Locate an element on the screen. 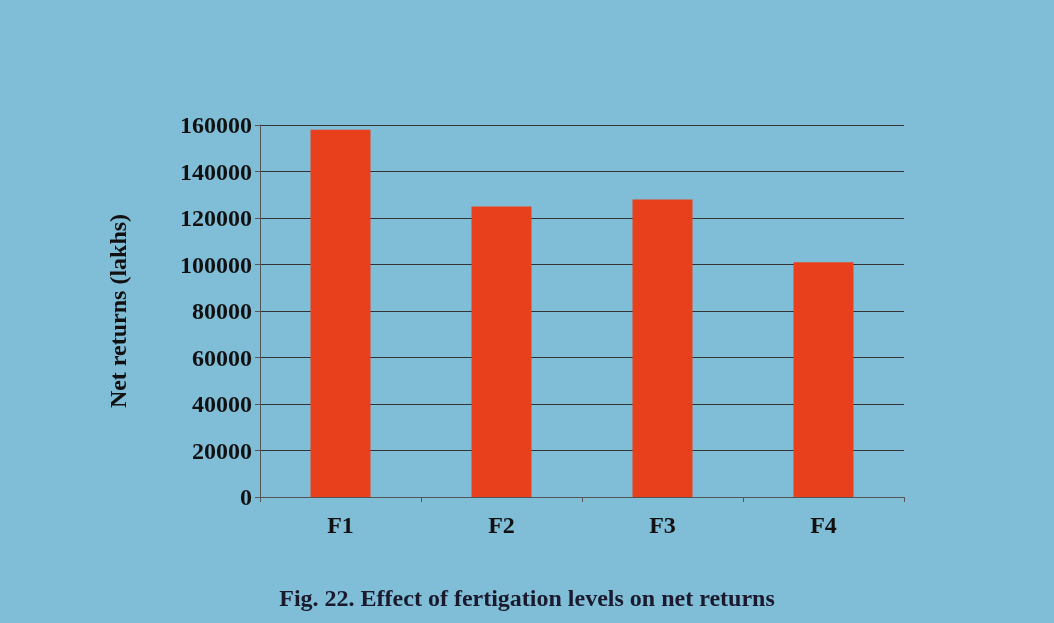  x-tick-label: F2 is located at coordinates (501, 525).